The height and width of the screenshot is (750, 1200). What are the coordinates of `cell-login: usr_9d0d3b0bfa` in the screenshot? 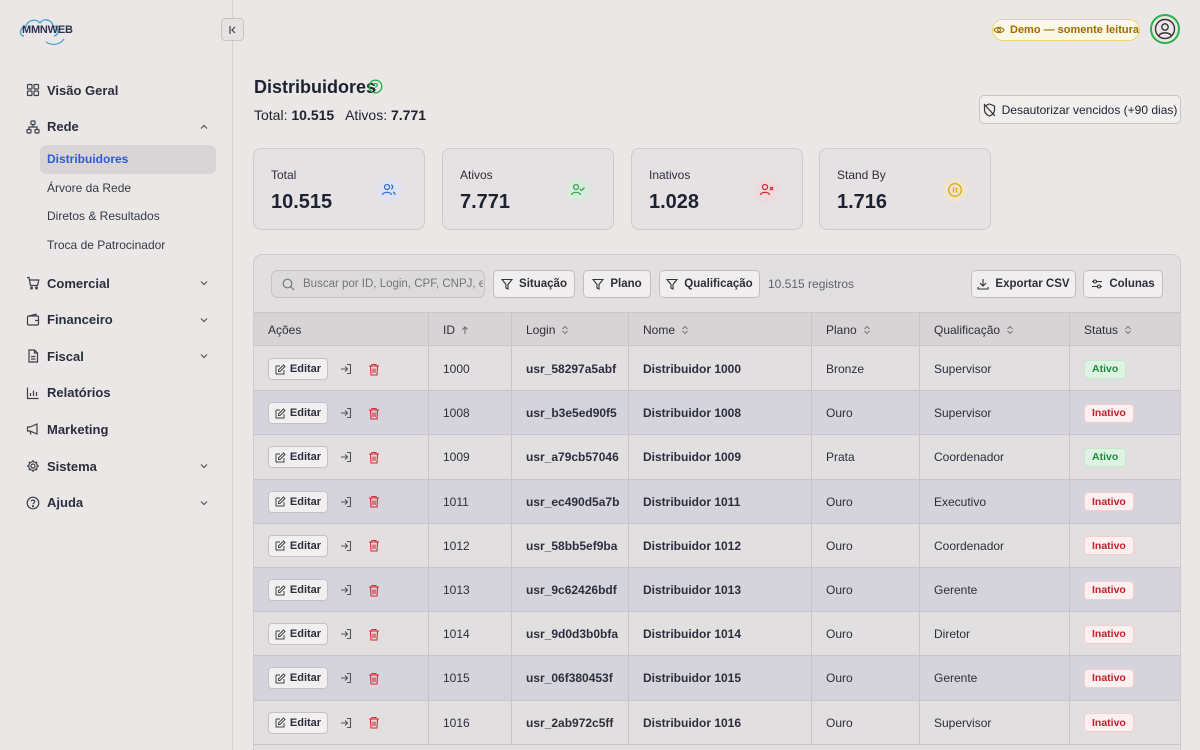 It's located at (572, 634).